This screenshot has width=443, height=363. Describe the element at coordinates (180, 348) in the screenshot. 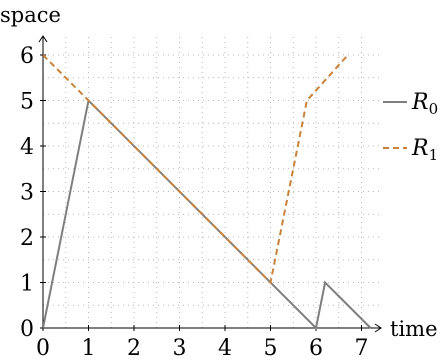

I see `x-tick-label: 3` at that location.